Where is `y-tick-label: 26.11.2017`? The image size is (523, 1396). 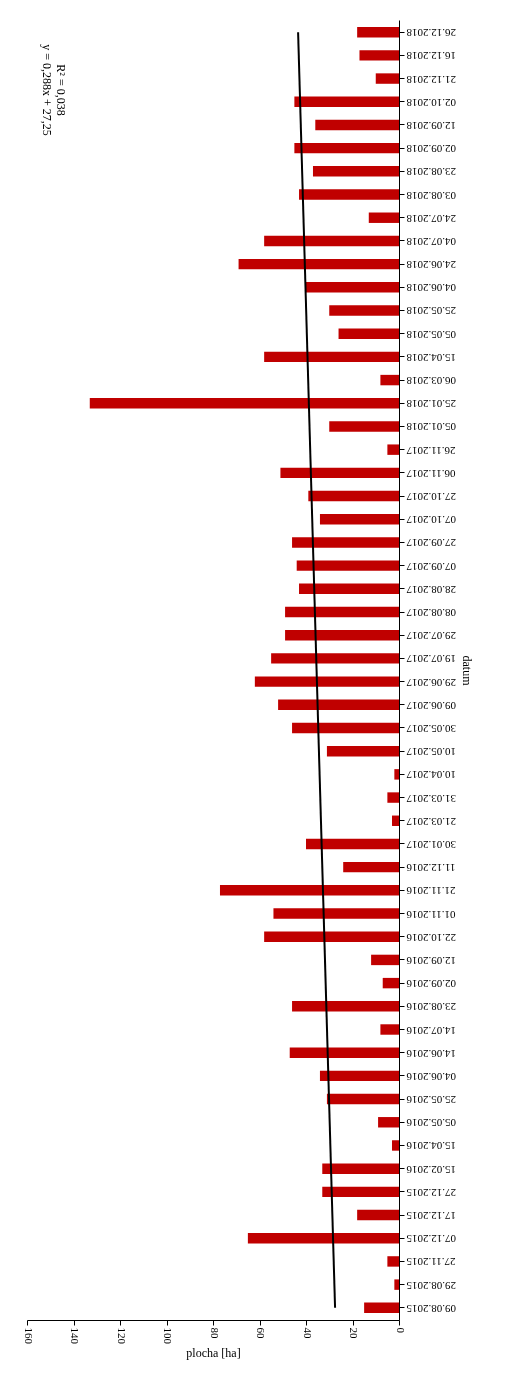 y-tick-label: 26.11.2017 is located at coordinates (431, 450).